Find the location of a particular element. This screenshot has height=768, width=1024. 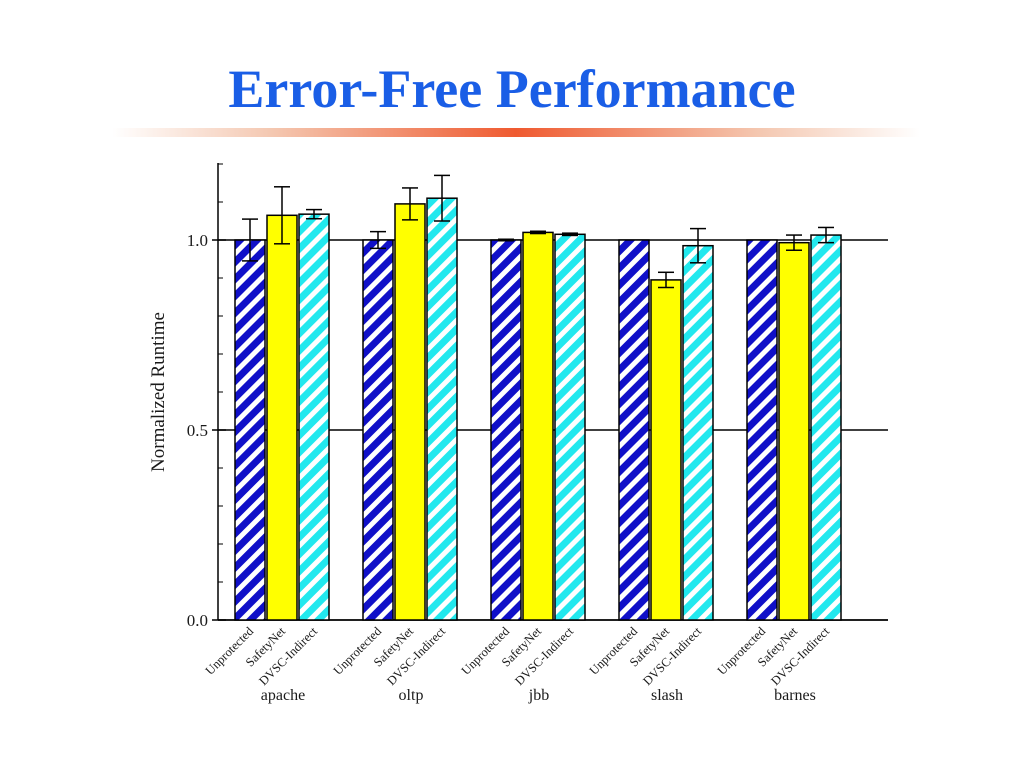

x-group-label: slash is located at coordinates (667, 695).